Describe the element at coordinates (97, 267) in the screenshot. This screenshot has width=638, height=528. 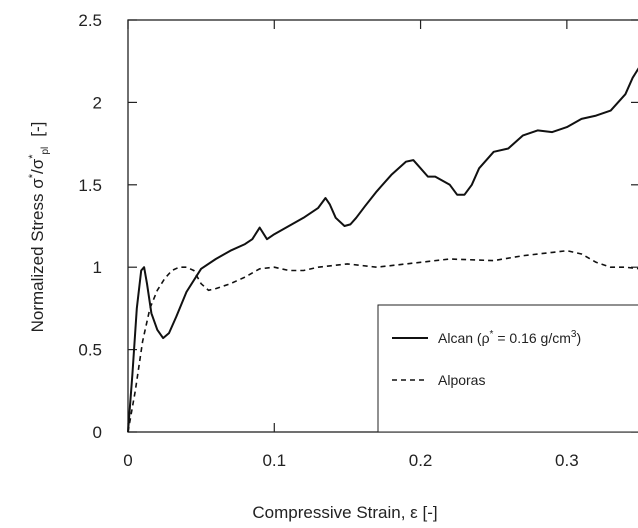
I see `y-tick-label: 1` at that location.